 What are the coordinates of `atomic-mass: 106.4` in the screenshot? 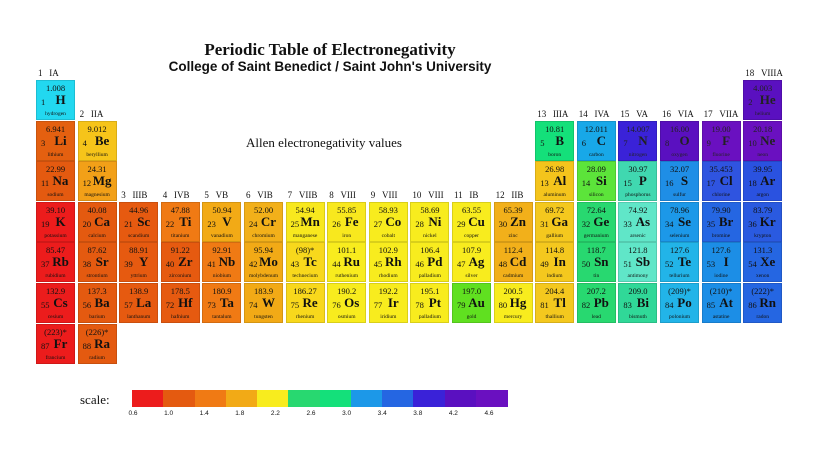 It's located at (430, 250).